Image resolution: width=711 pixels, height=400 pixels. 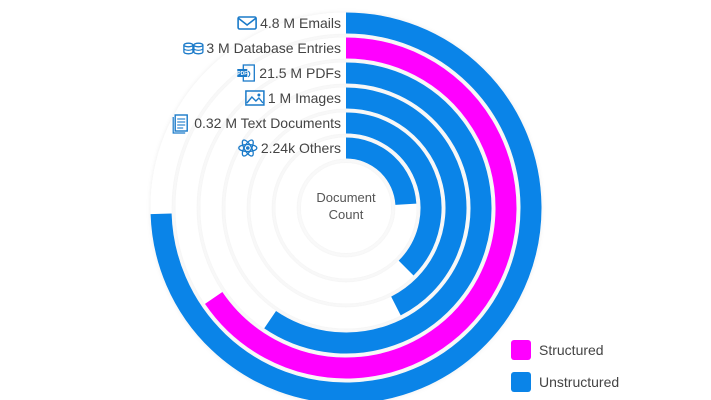 I want to click on center-label: Document Count, so click(x=346, y=206).